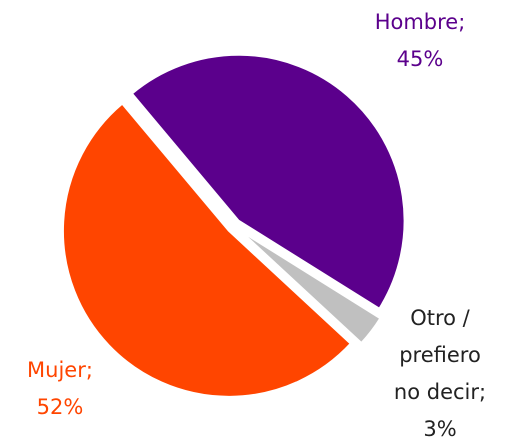 Image resolution: width=510 pixels, height=444 pixels. What do you see at coordinates (420, 22) in the screenshot?
I see `category-label: Hombre;` at bounding box center [420, 22].